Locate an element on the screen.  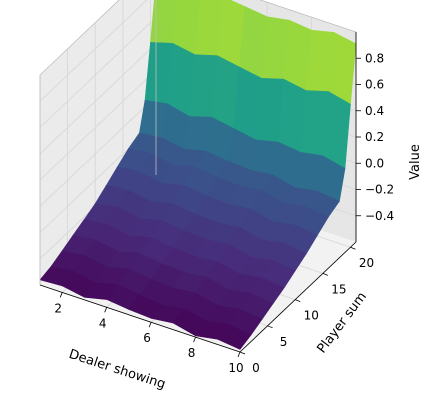
z-tick-label: 0.4 is located at coordinates (374, 111).